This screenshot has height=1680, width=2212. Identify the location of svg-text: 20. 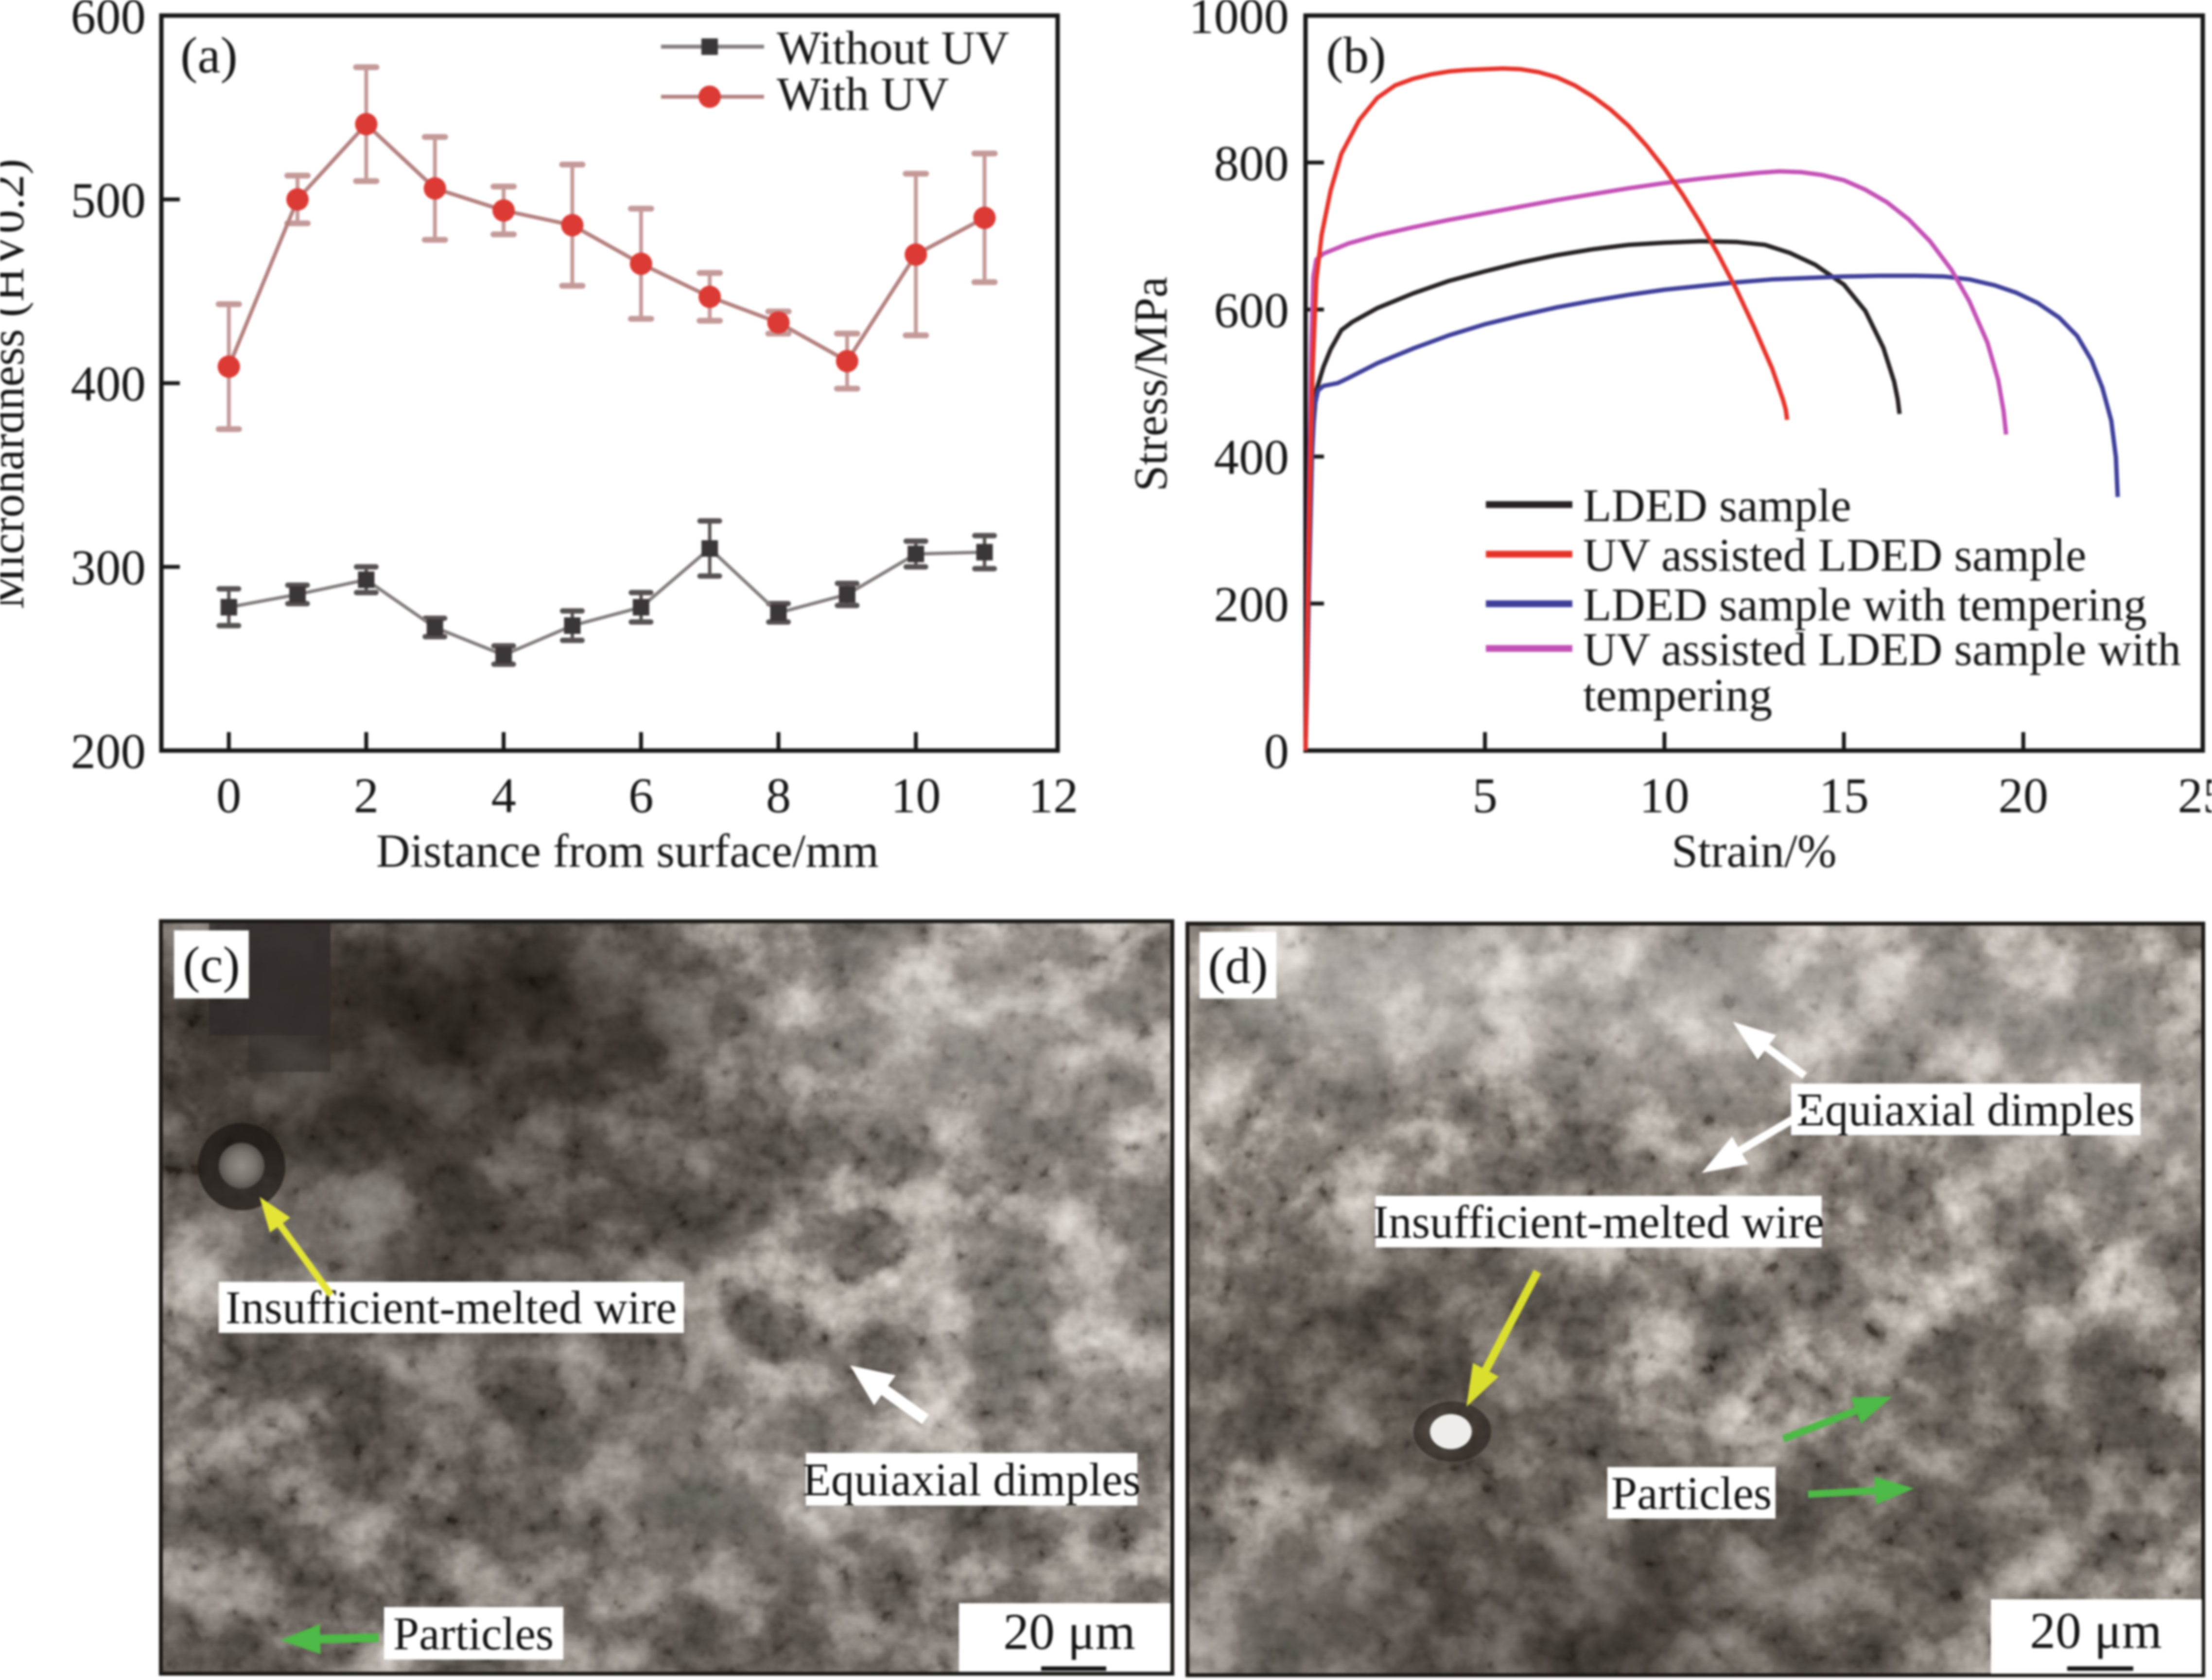
(2023, 795).